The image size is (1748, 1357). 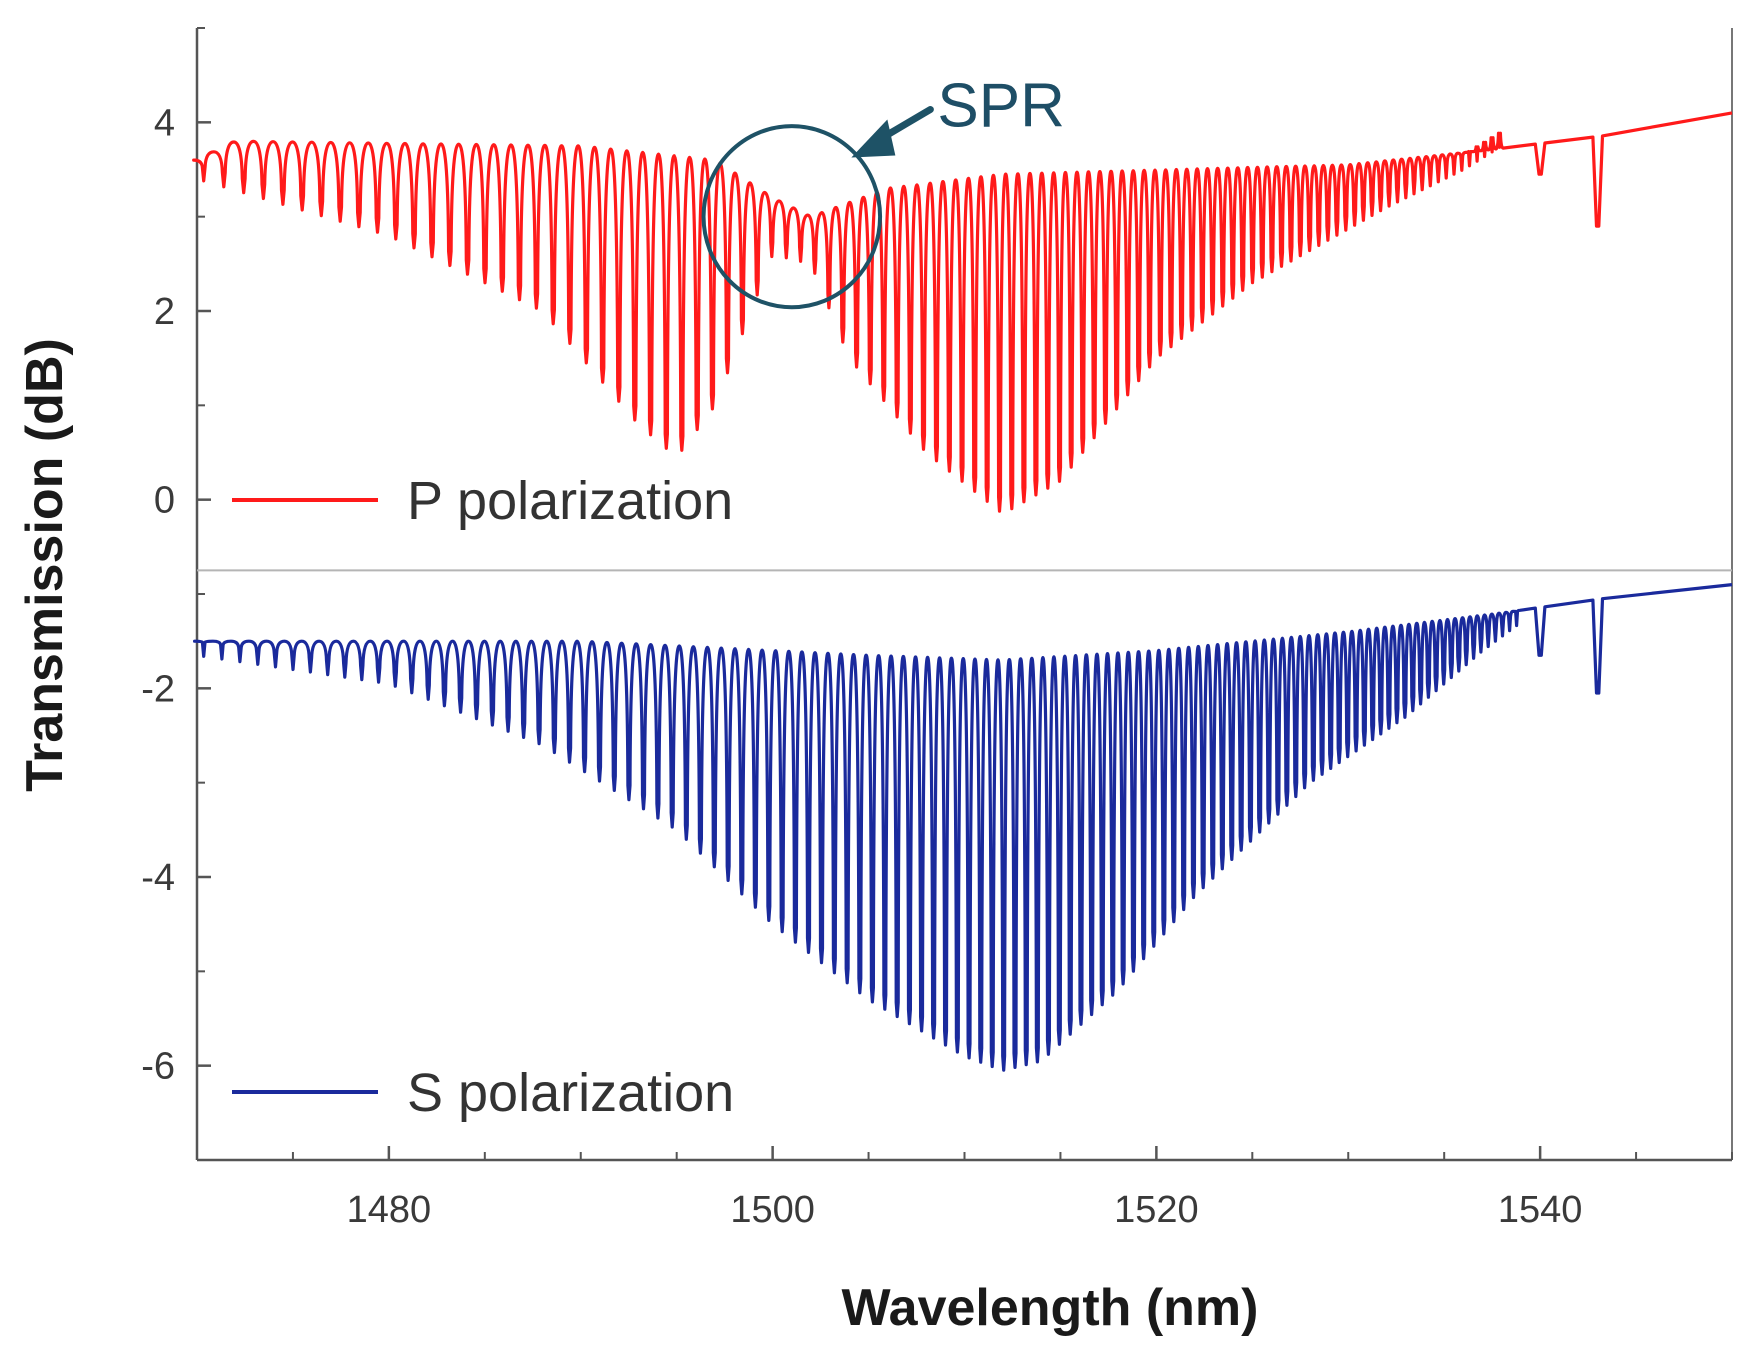 I want to click on spr-circle, so click(x=792, y=217).